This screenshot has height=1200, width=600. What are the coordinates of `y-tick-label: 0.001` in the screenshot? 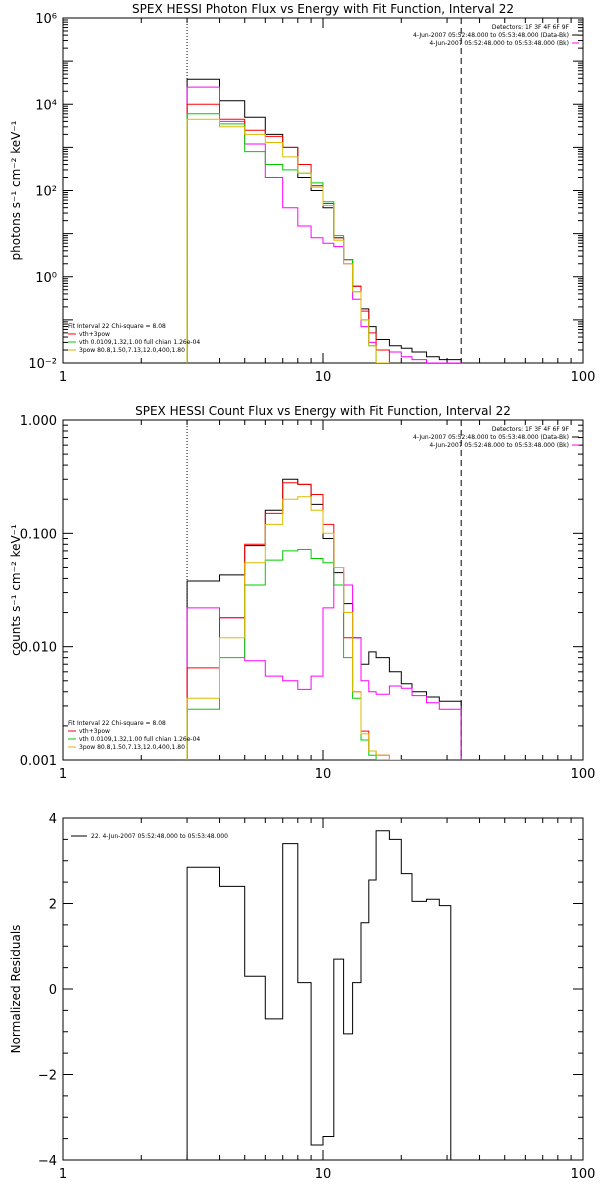 It's located at (38, 761).